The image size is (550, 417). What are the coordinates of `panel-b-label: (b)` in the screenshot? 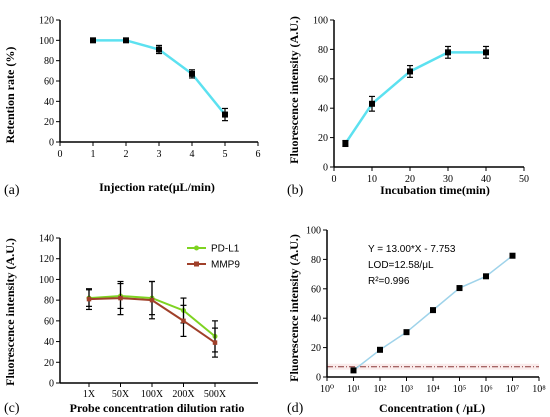 It's located at (295, 190).